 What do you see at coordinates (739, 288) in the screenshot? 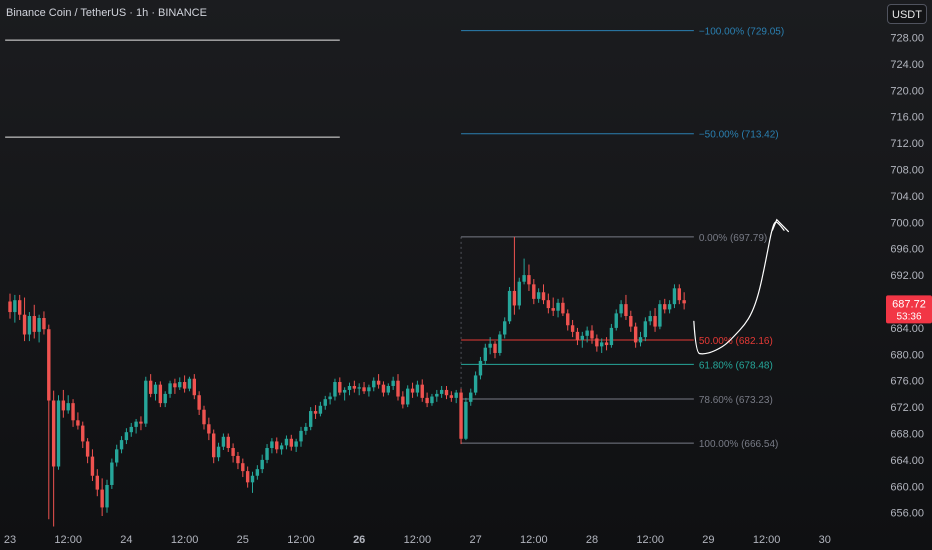
I see `projection-curve` at bounding box center [739, 288].